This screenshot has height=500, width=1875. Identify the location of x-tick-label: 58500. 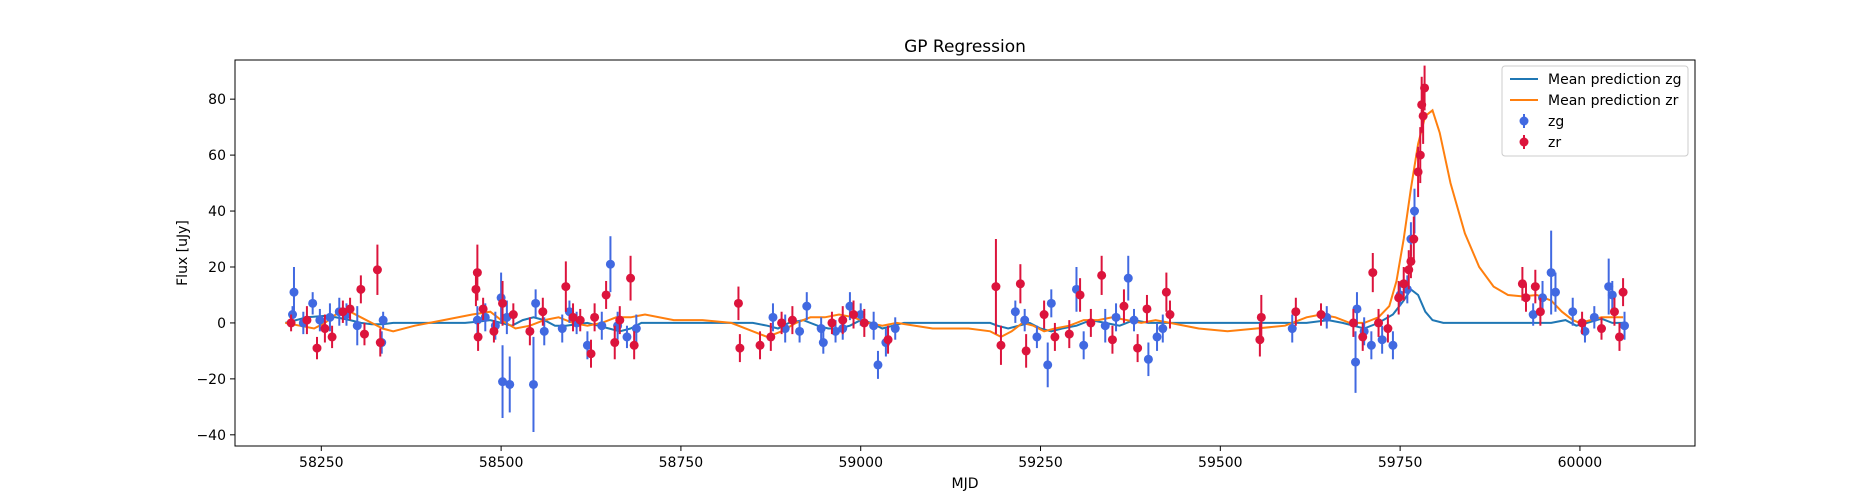
(501, 463).